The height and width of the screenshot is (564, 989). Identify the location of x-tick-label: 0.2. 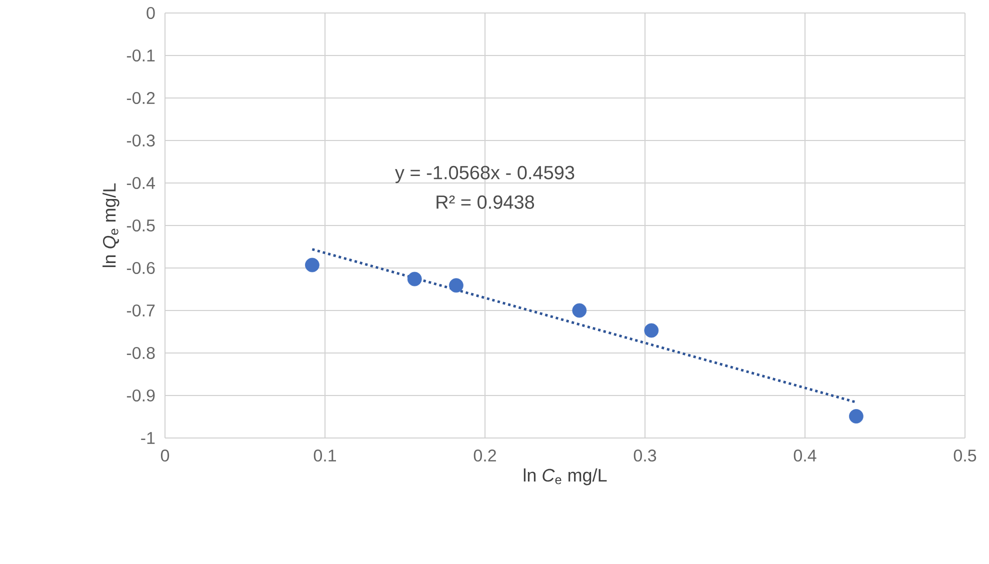
(485, 456).